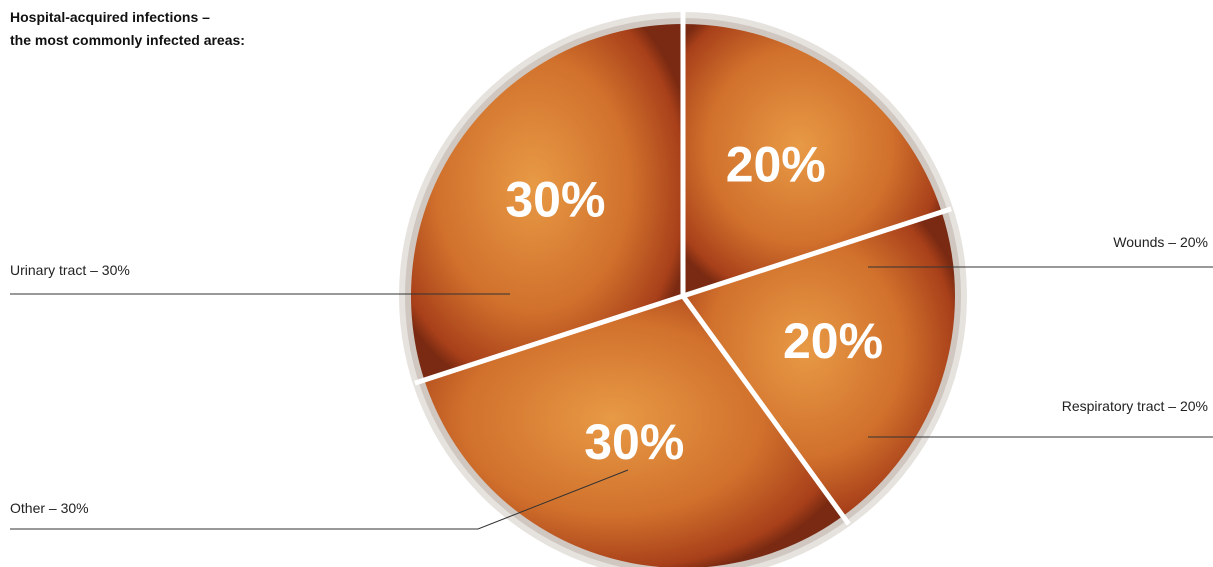  What do you see at coordinates (1160, 242) in the screenshot?
I see `slice-label: Wounds – 20%` at bounding box center [1160, 242].